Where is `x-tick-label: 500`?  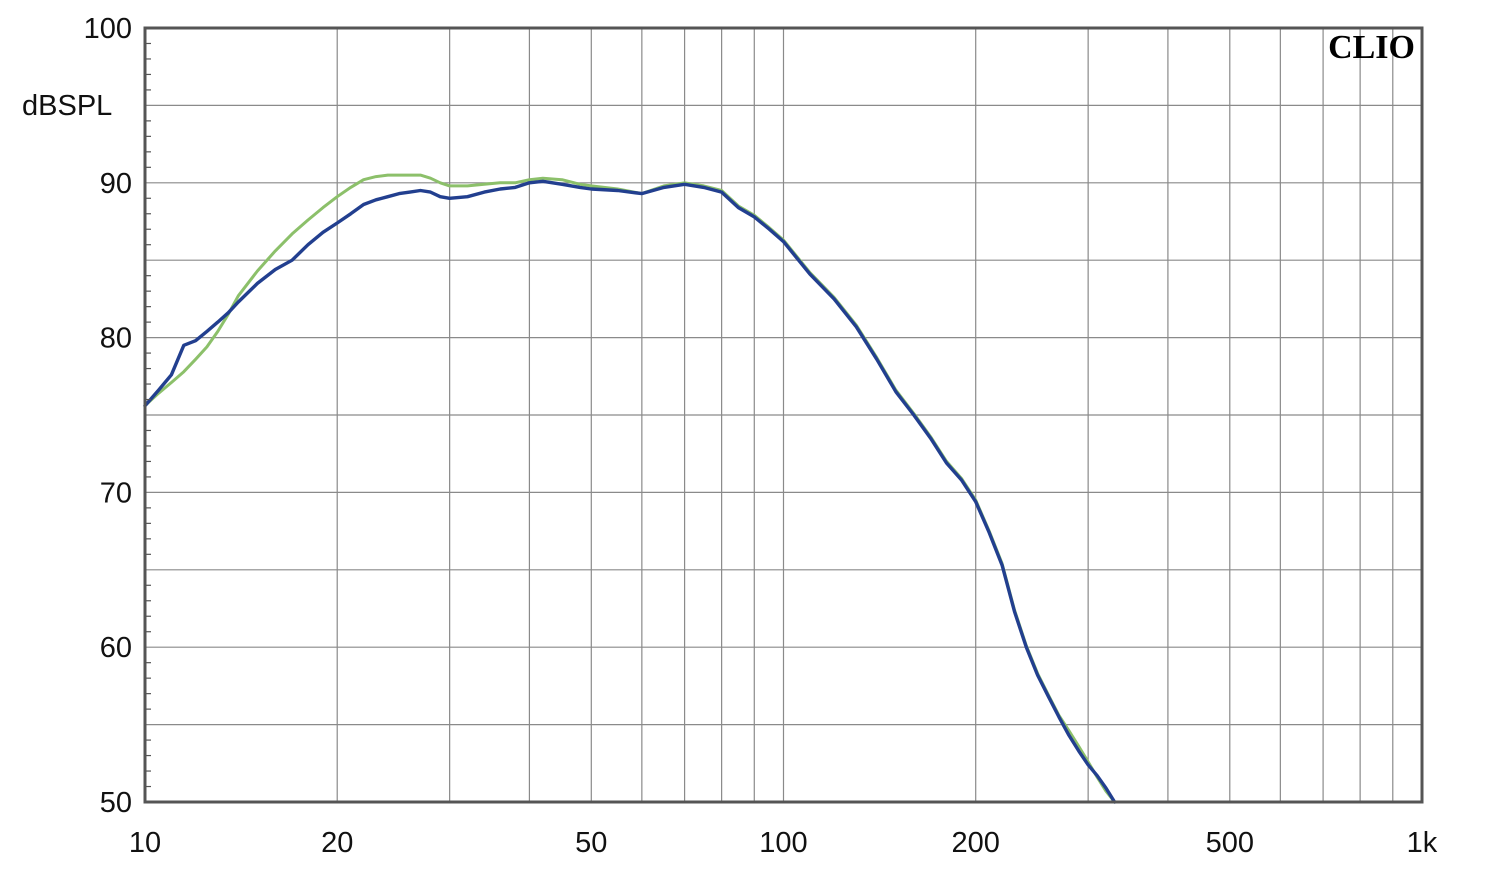
x-tick-label: 500 is located at coordinates (1230, 843).